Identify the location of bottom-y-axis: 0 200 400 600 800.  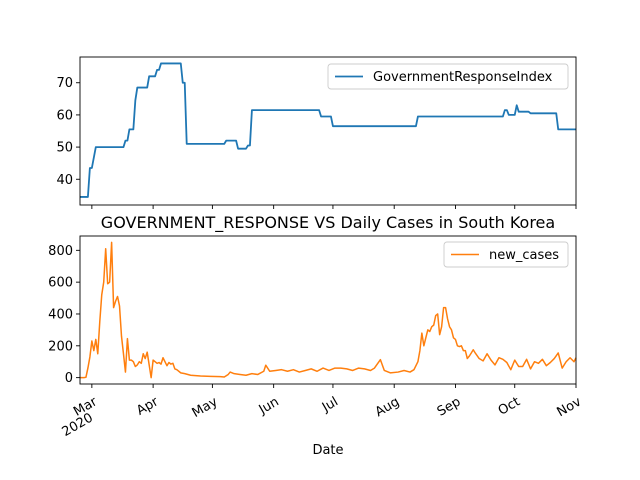
(64, 315).